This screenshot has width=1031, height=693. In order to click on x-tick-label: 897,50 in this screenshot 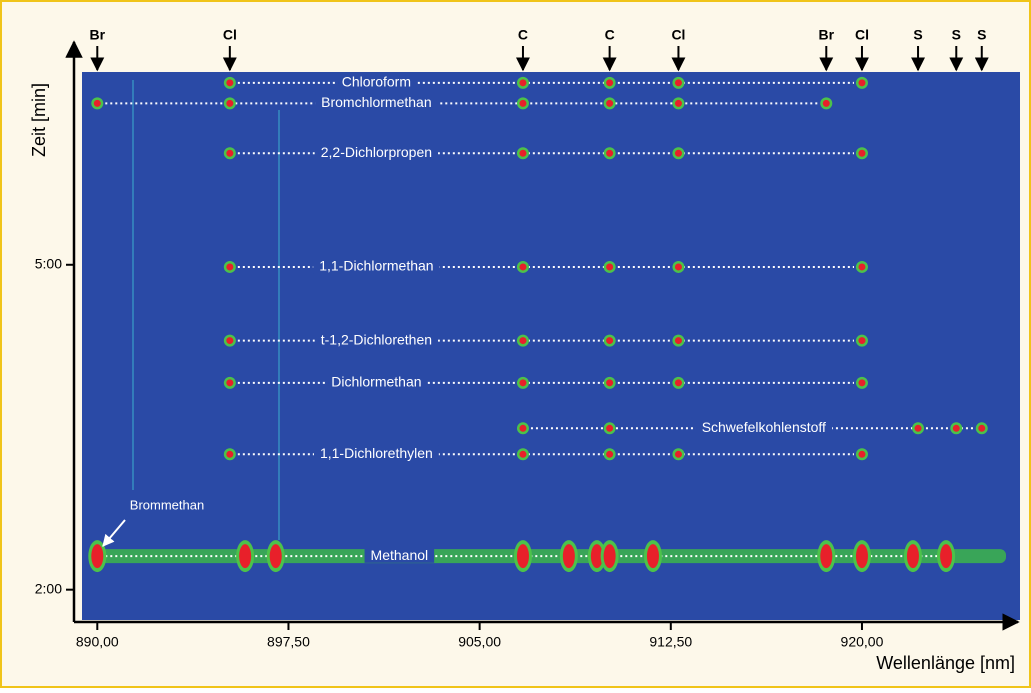, I will do `click(288, 642)`.